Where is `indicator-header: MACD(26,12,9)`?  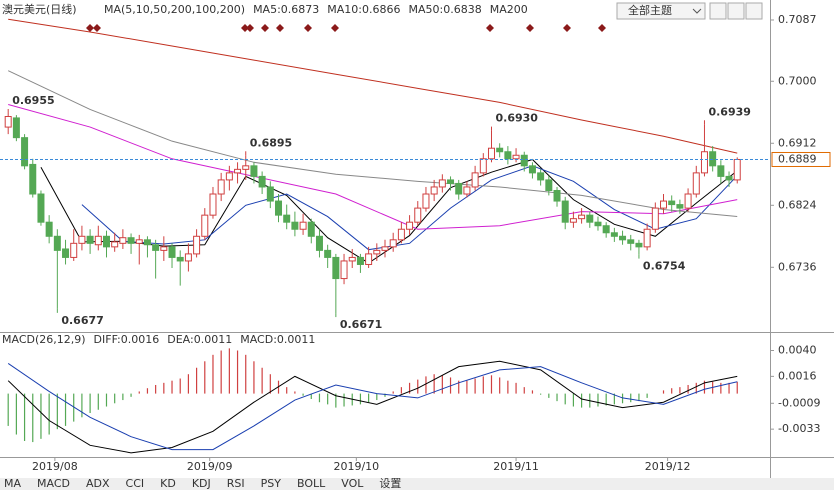 indicator-header: MACD(26,12,9) is located at coordinates (44, 339).